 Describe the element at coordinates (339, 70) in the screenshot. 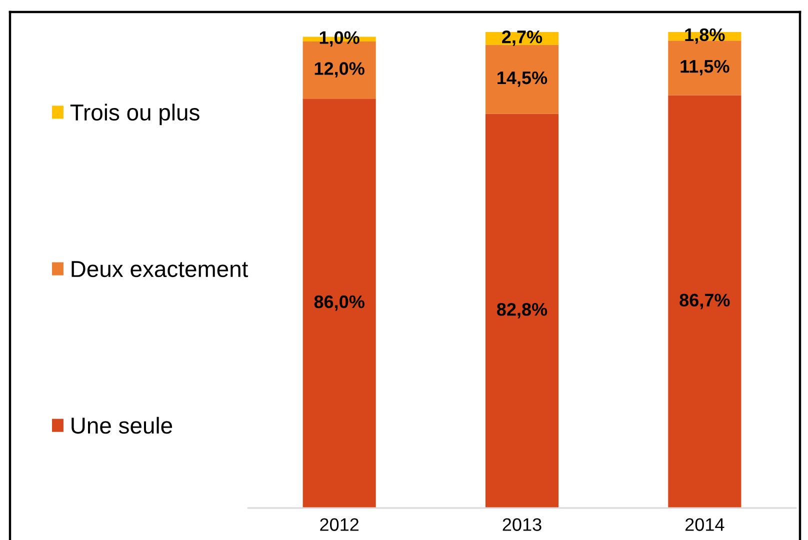

I see `data-label: 12,0%` at that location.